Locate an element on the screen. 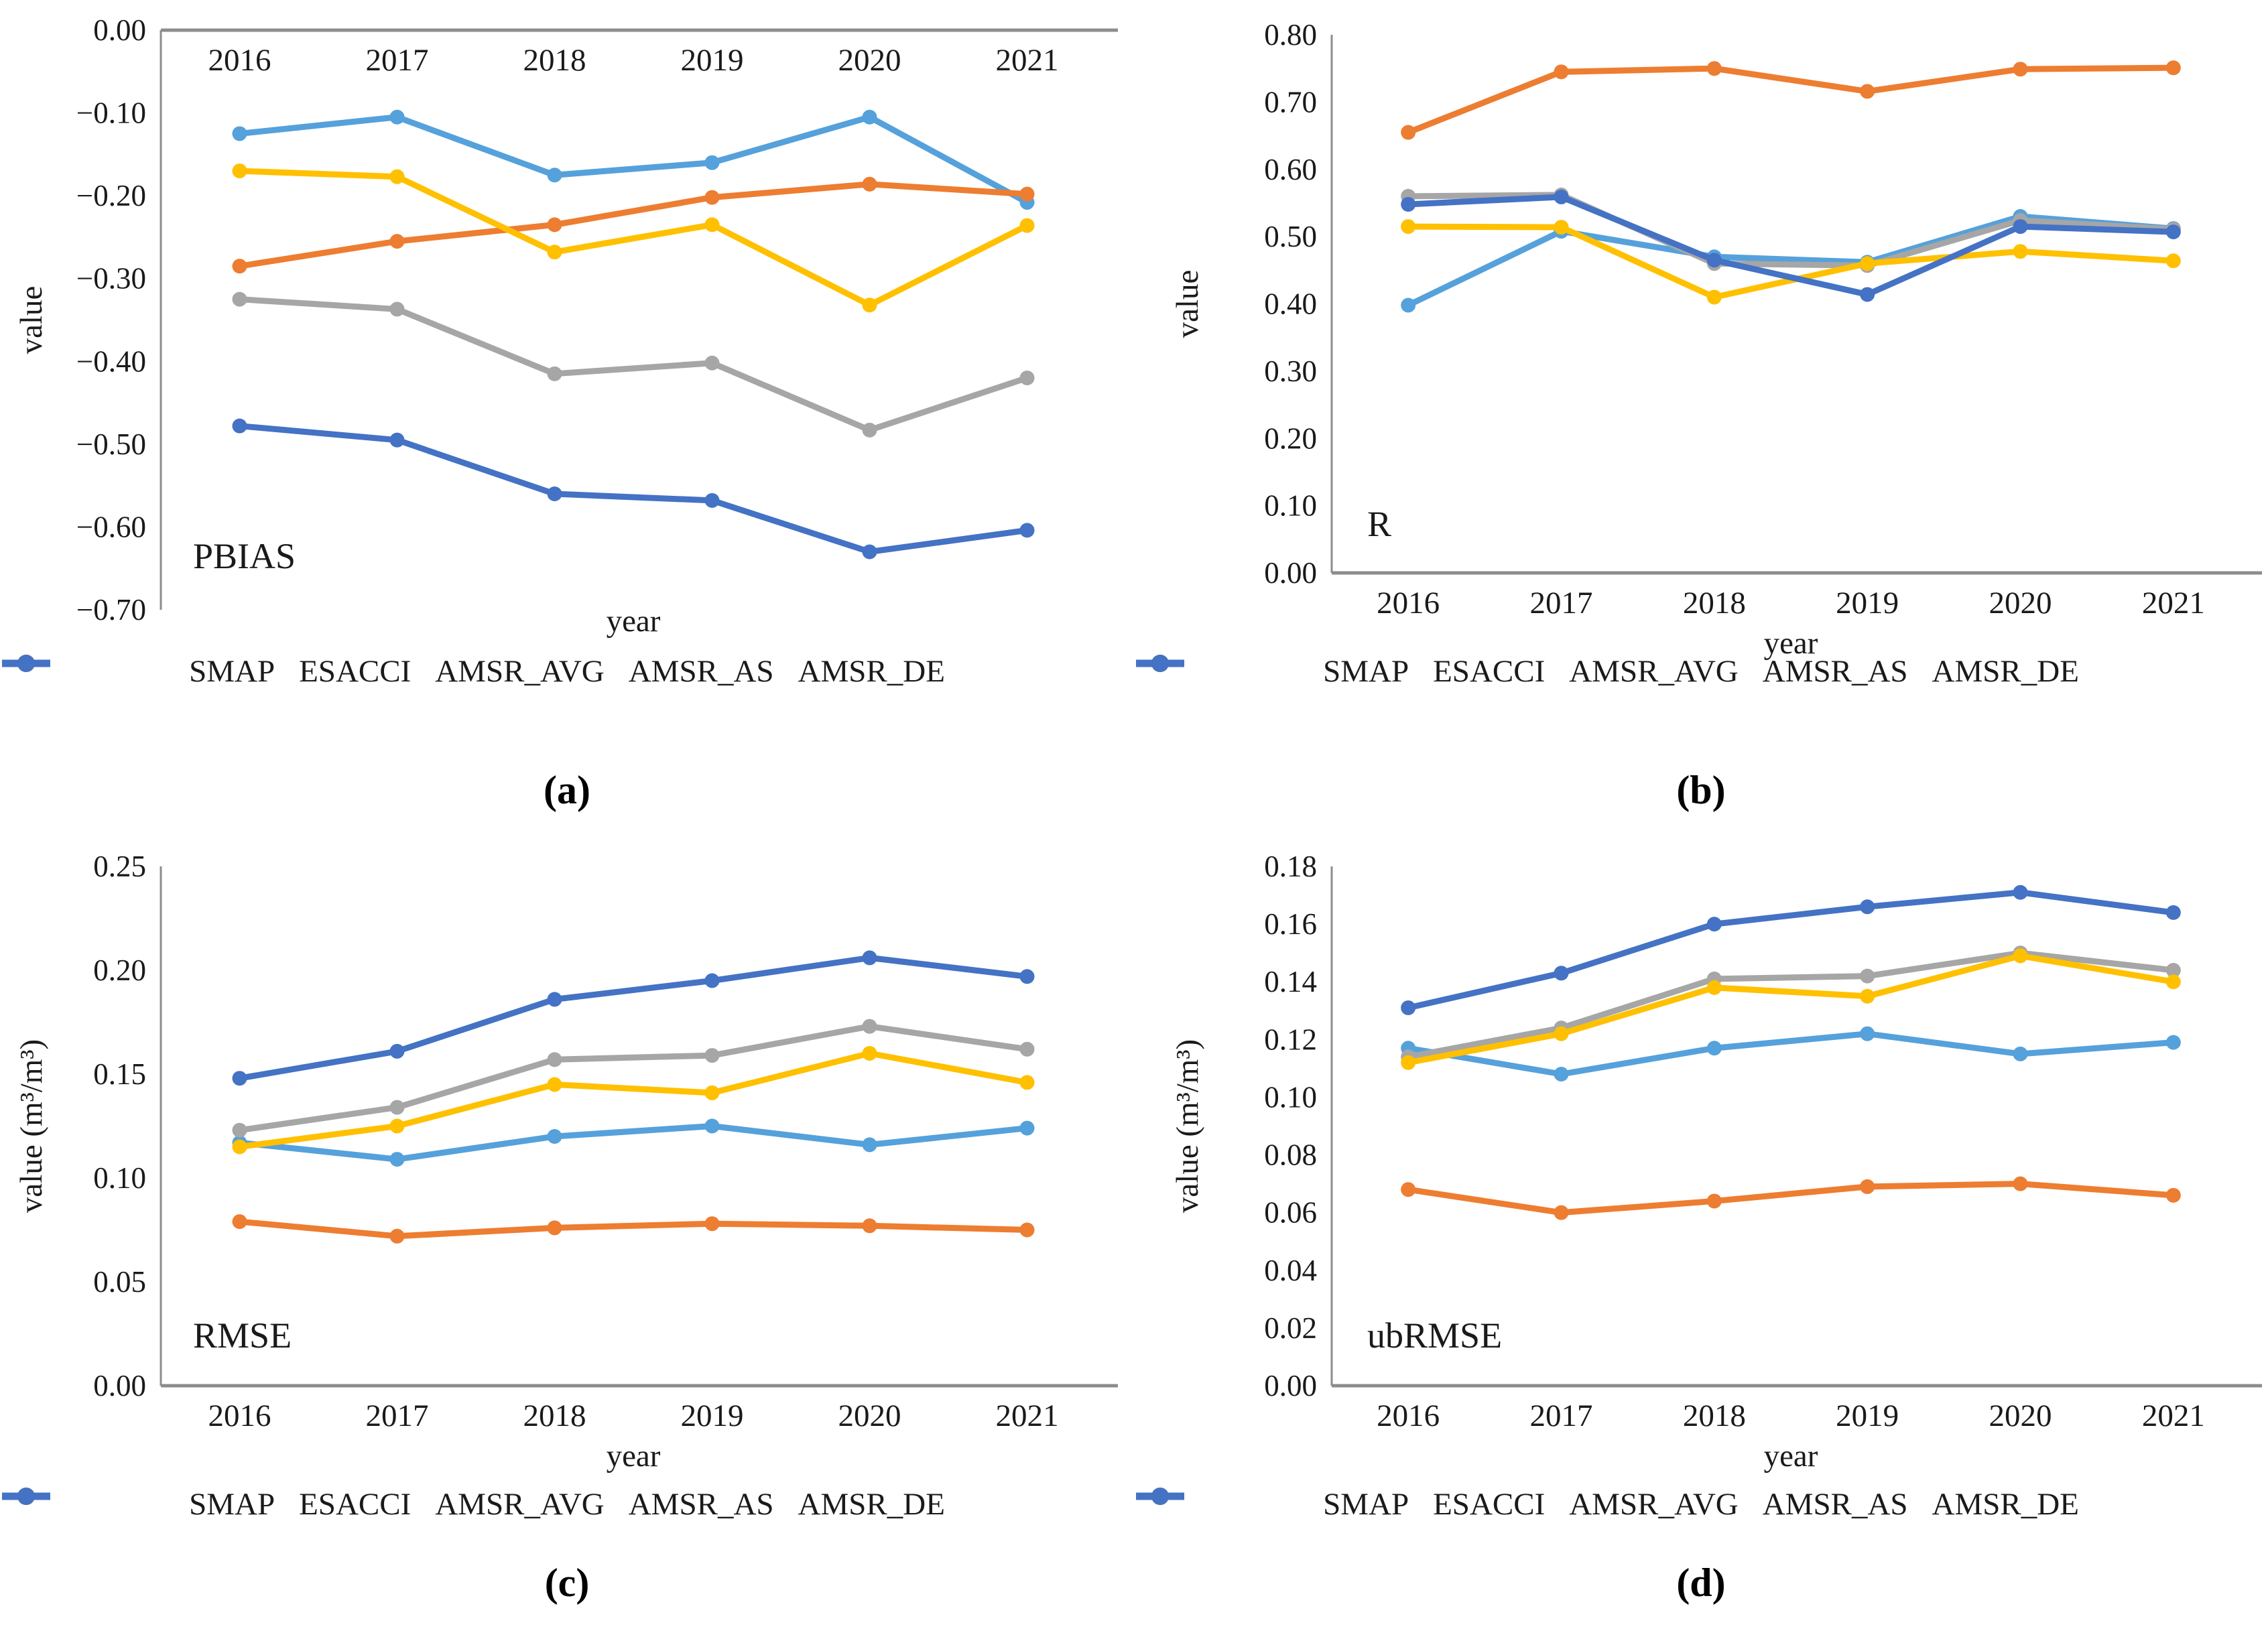  data-point-SMAP-2021 is located at coordinates (1027, 1128).